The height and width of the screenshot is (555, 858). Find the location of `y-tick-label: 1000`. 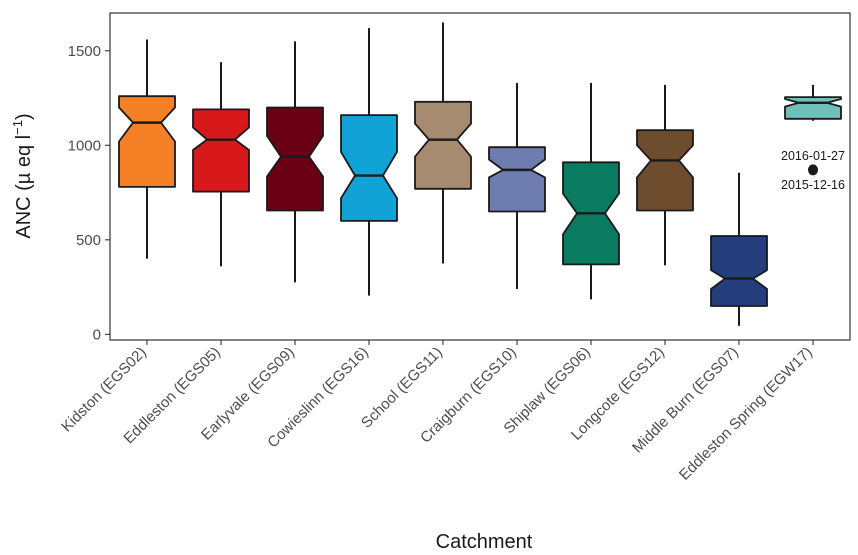

y-tick-label: 1000 is located at coordinates (84, 145).